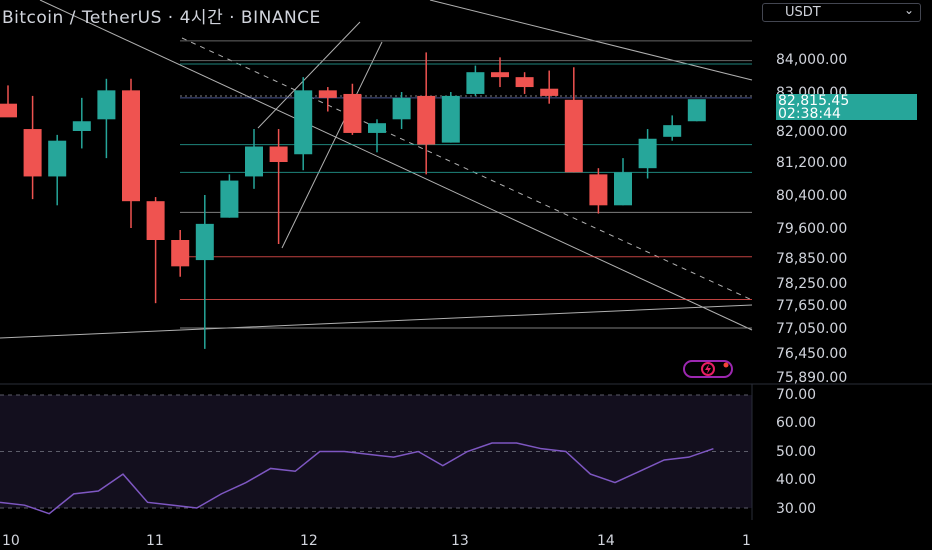 The width and height of the screenshot is (932, 550). What do you see at coordinates (796, 452) in the screenshot?
I see `rsi-y-tick-label: 50.00` at bounding box center [796, 452].